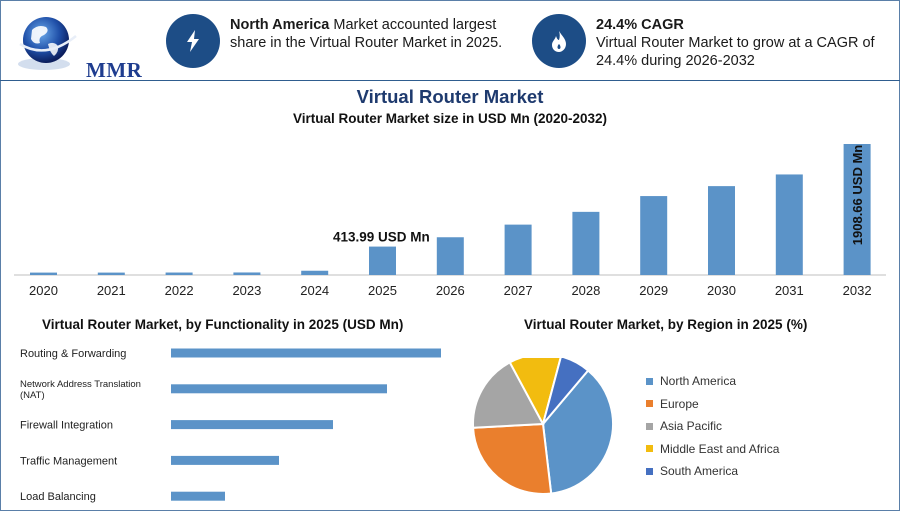 The height and width of the screenshot is (511, 900). Describe the element at coordinates (47, 43) in the screenshot. I see `globe-icon` at that location.